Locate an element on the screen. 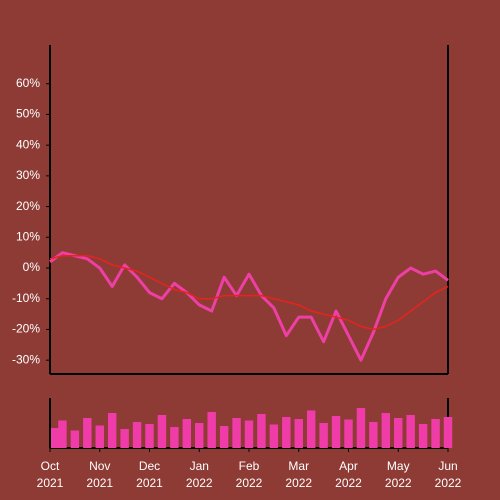 Image resolution: width=500 pixels, height=500 pixels. y-tick-label: 30% is located at coordinates (28, 175).